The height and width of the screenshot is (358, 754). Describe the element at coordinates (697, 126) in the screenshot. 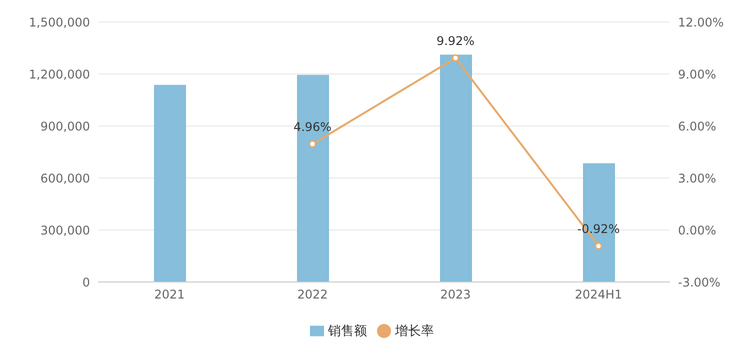

I see `y2-tick-label: 6.00%` at that location.